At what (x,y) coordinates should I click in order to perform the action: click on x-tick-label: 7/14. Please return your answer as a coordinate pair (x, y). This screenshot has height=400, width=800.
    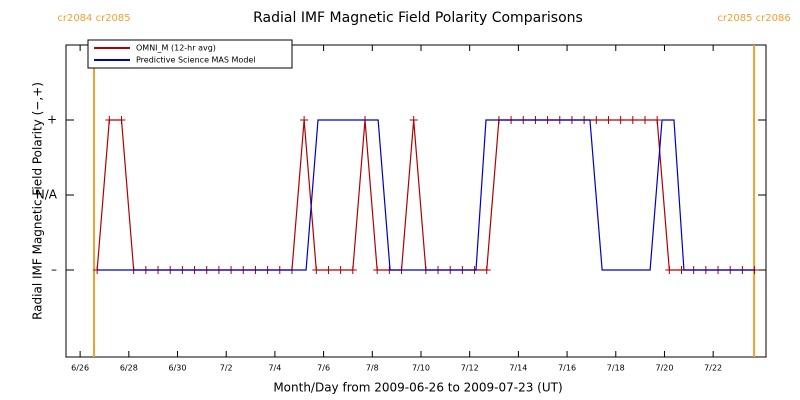
    Looking at the image, I should click on (518, 368).